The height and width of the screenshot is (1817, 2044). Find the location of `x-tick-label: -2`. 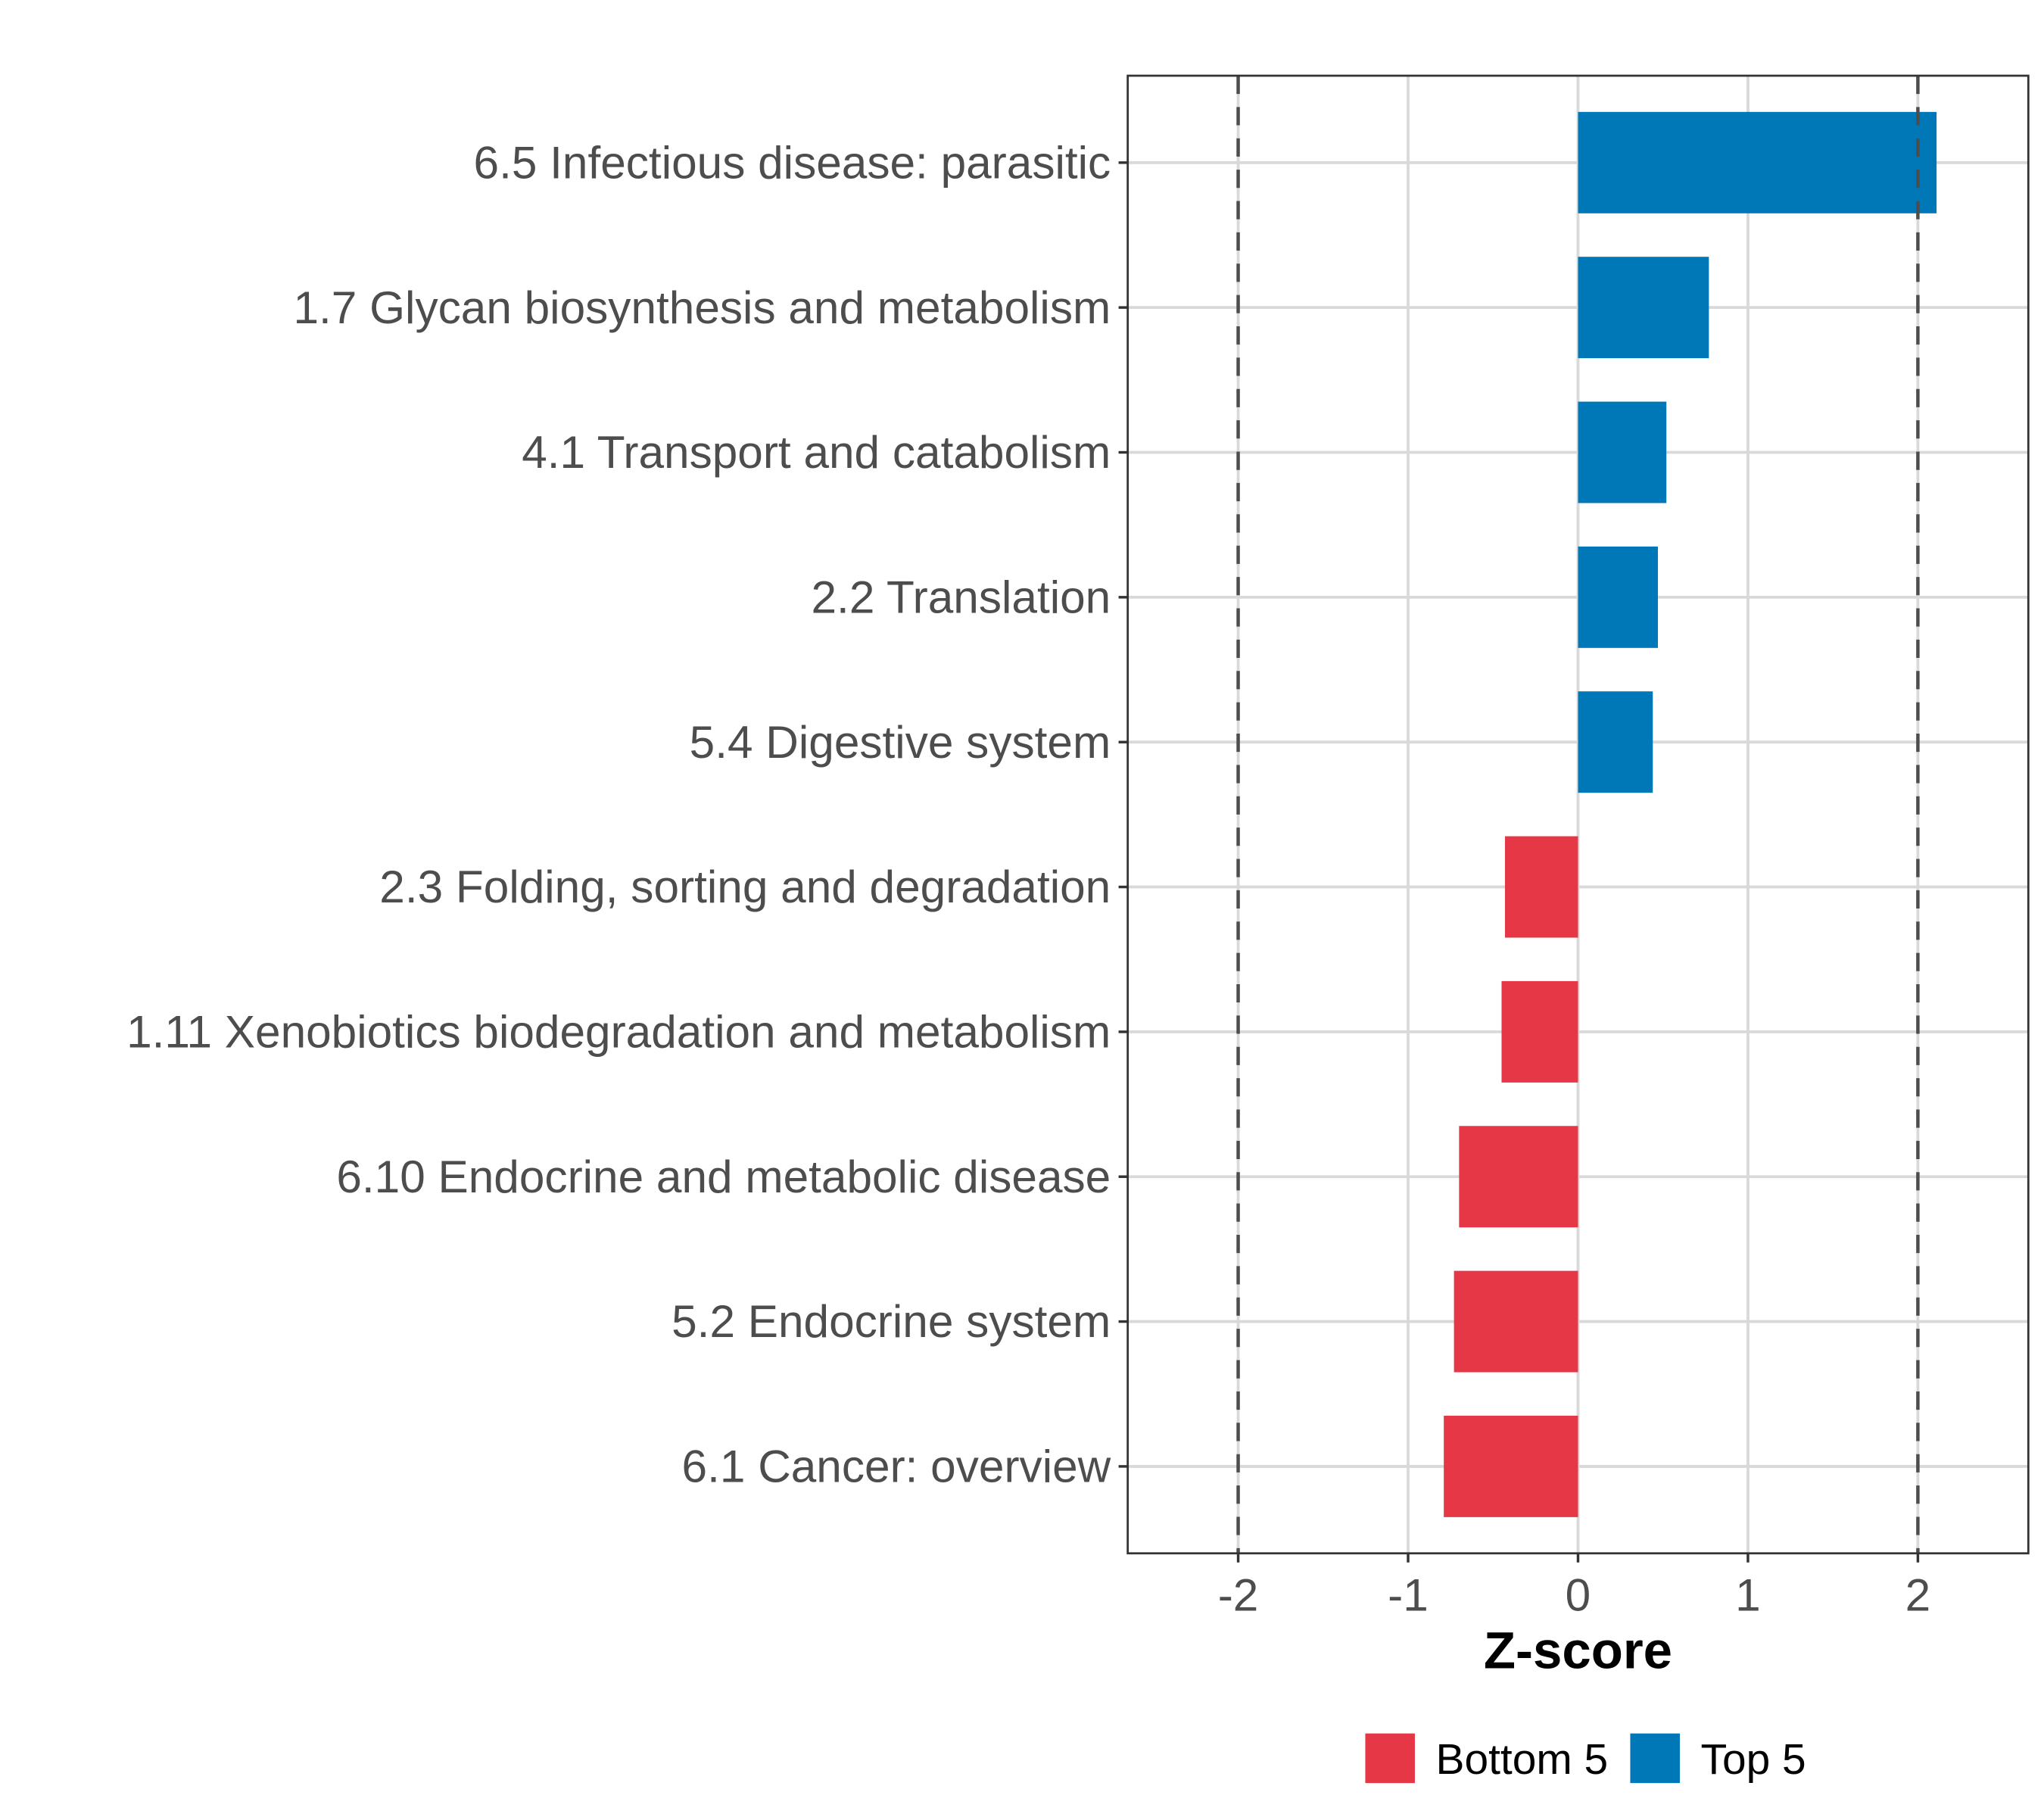

x-tick-label: -2 is located at coordinates (1238, 1595).